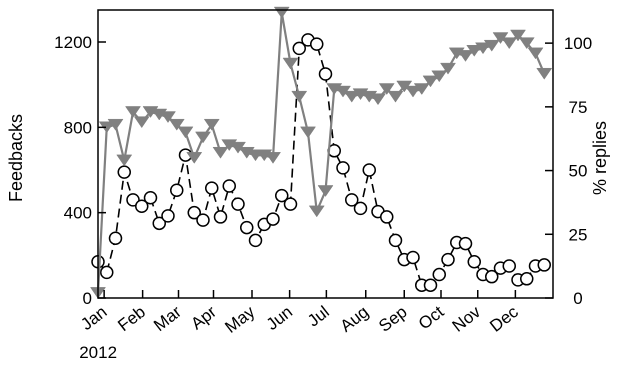 The image size is (620, 369). I want to click on x-tick-label: May, so click(239, 319).